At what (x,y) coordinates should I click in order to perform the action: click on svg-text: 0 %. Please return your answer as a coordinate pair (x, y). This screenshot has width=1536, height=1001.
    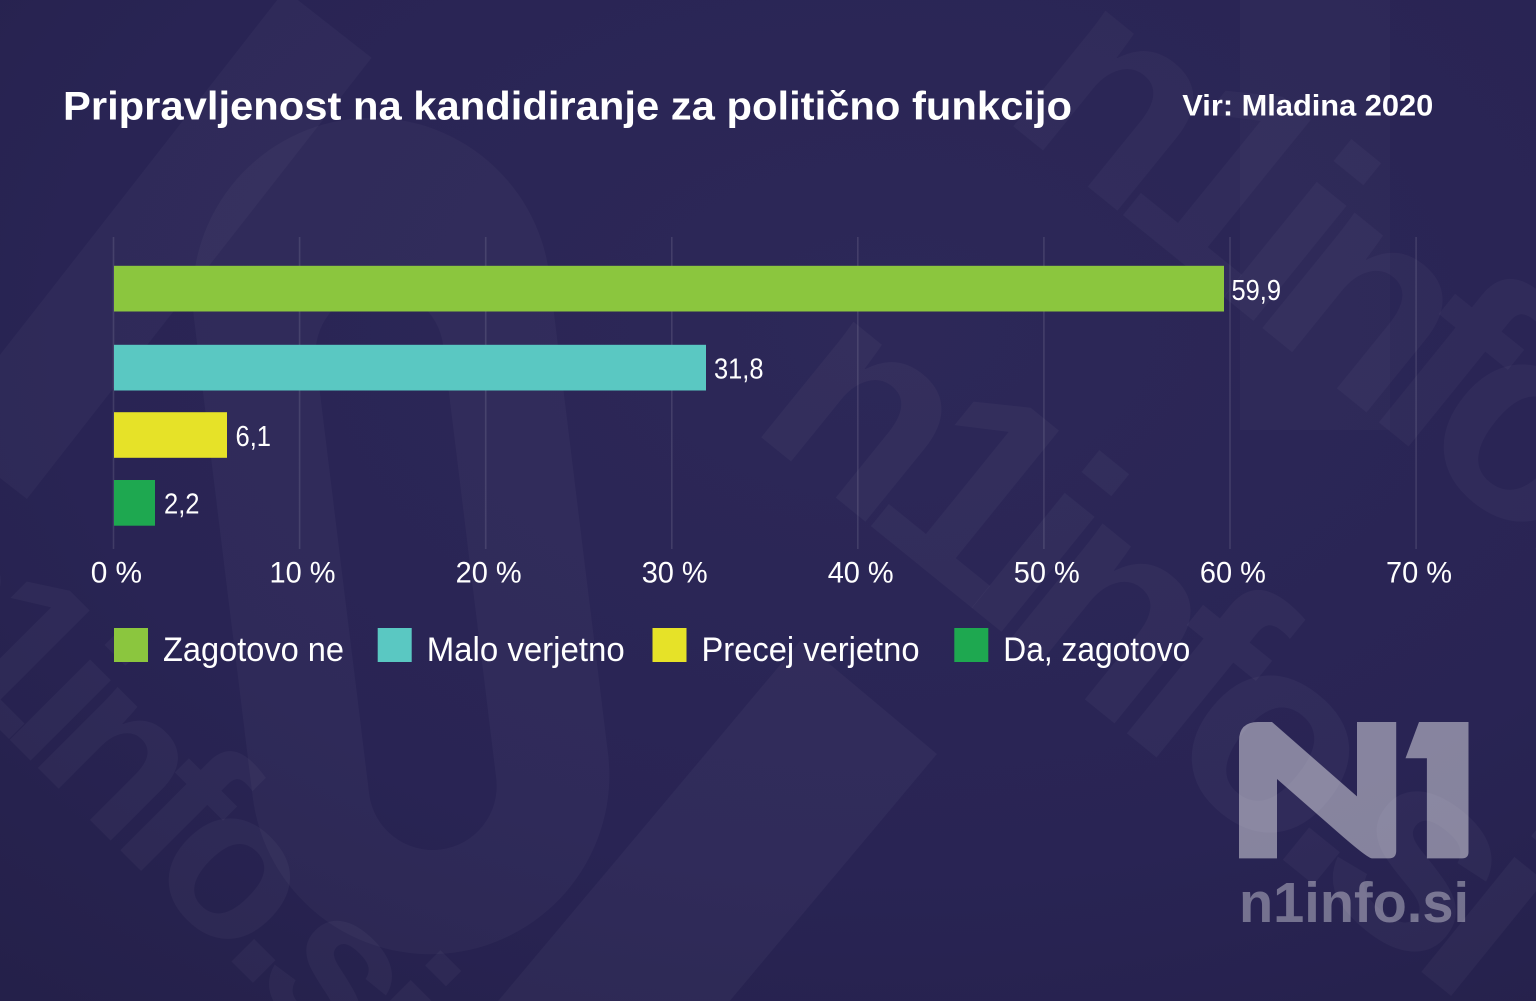
    Looking at the image, I should click on (116, 573).